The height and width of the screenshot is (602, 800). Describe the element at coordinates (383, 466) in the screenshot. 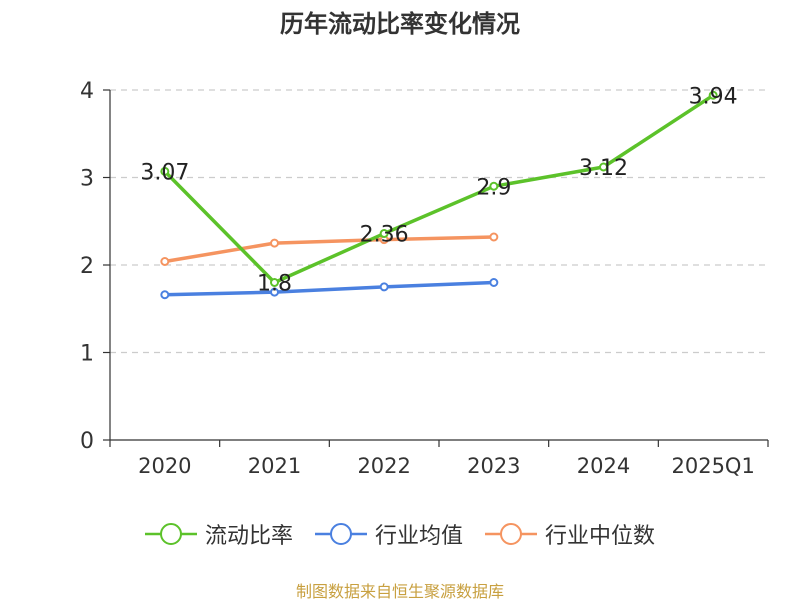

I see `x-tick-label-2: 2022` at that location.